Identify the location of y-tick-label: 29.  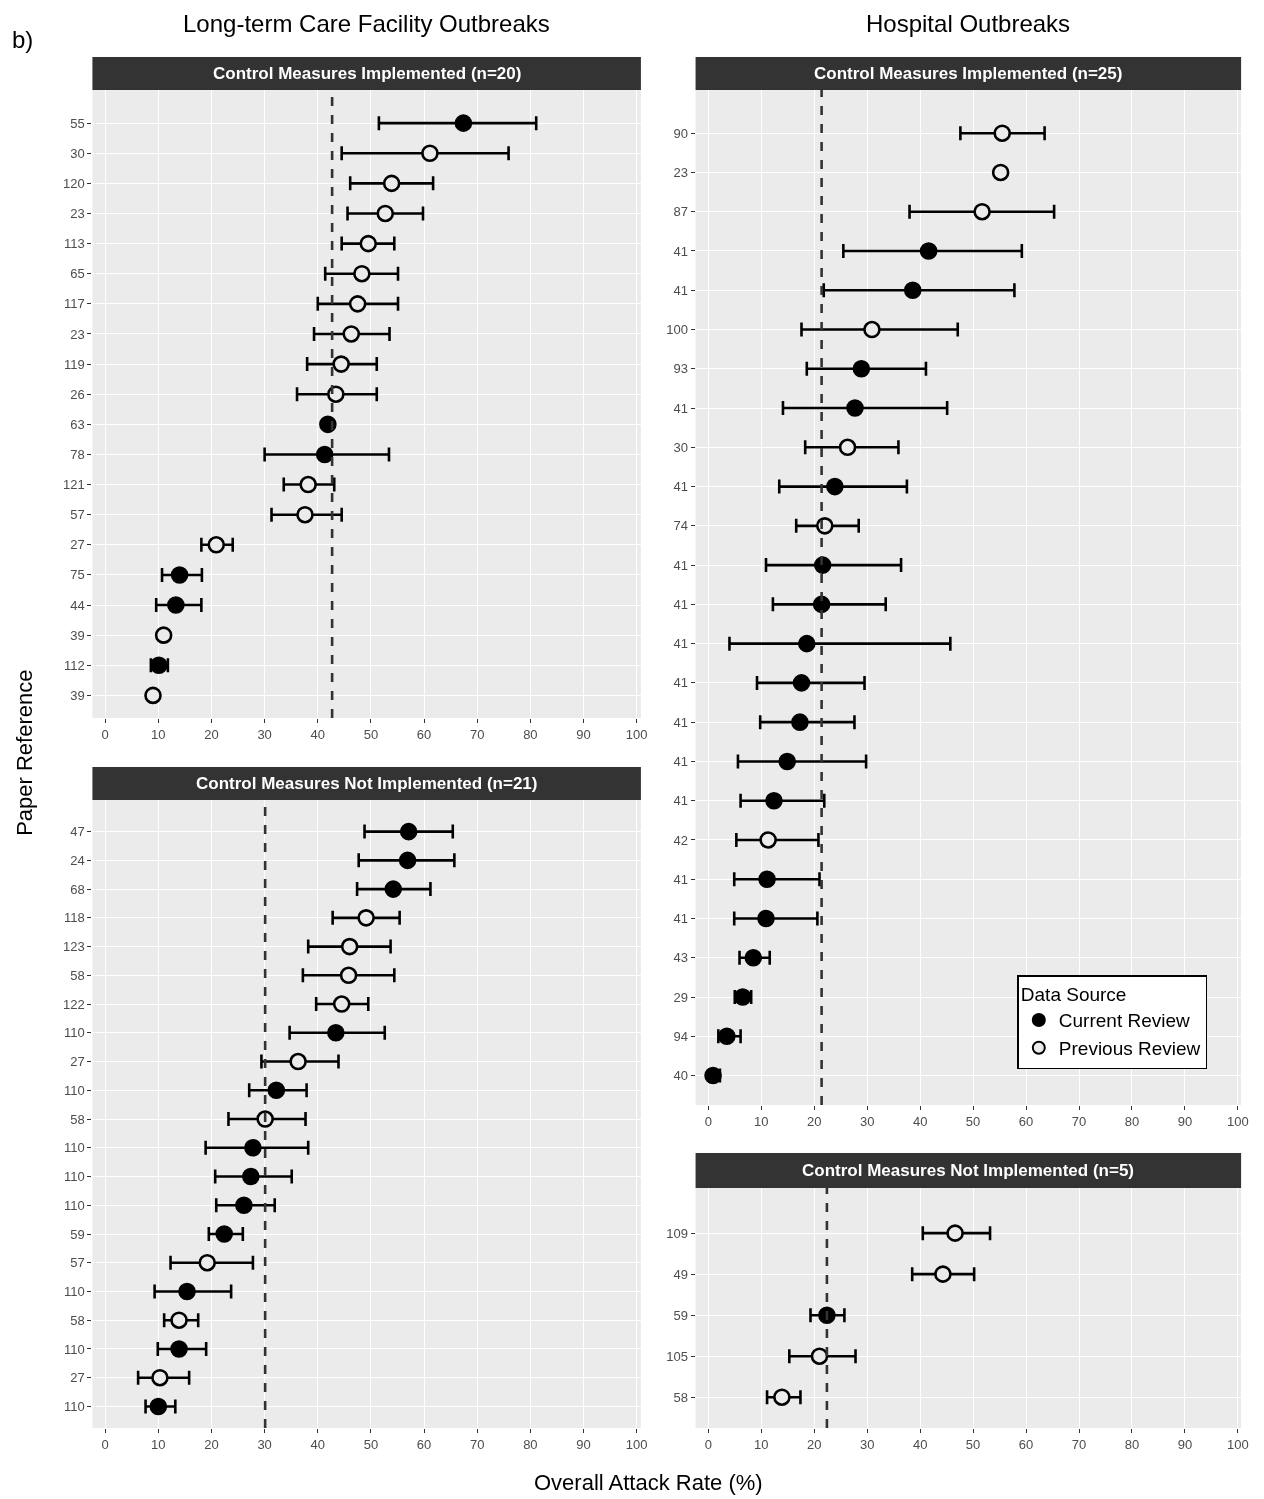
(680, 997).